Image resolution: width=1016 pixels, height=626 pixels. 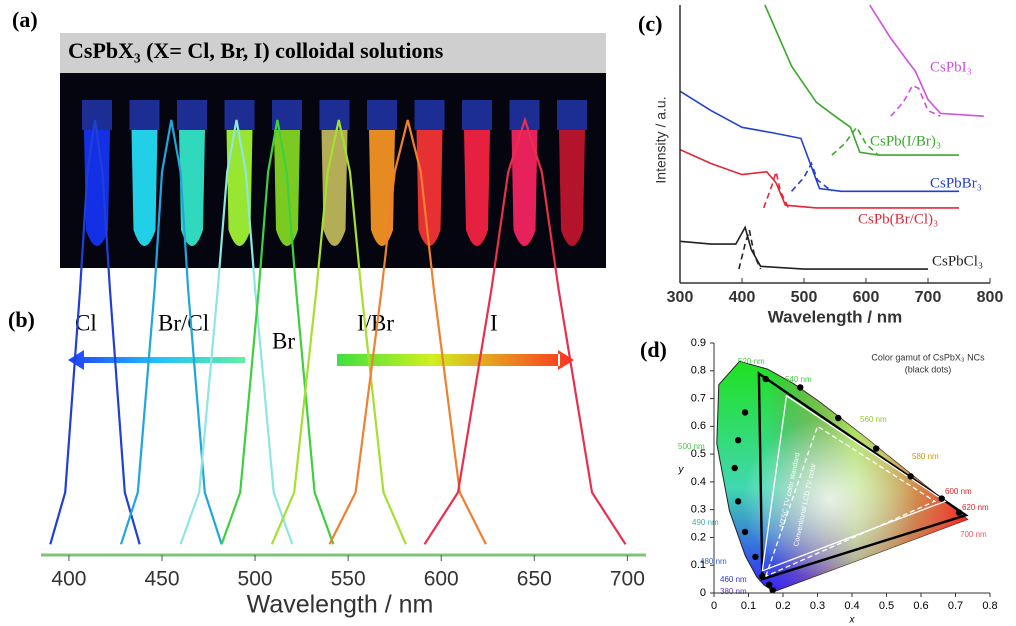 What do you see at coordinates (698, 565) in the screenshot?
I see `y-tick-label: 0.1` at bounding box center [698, 565].